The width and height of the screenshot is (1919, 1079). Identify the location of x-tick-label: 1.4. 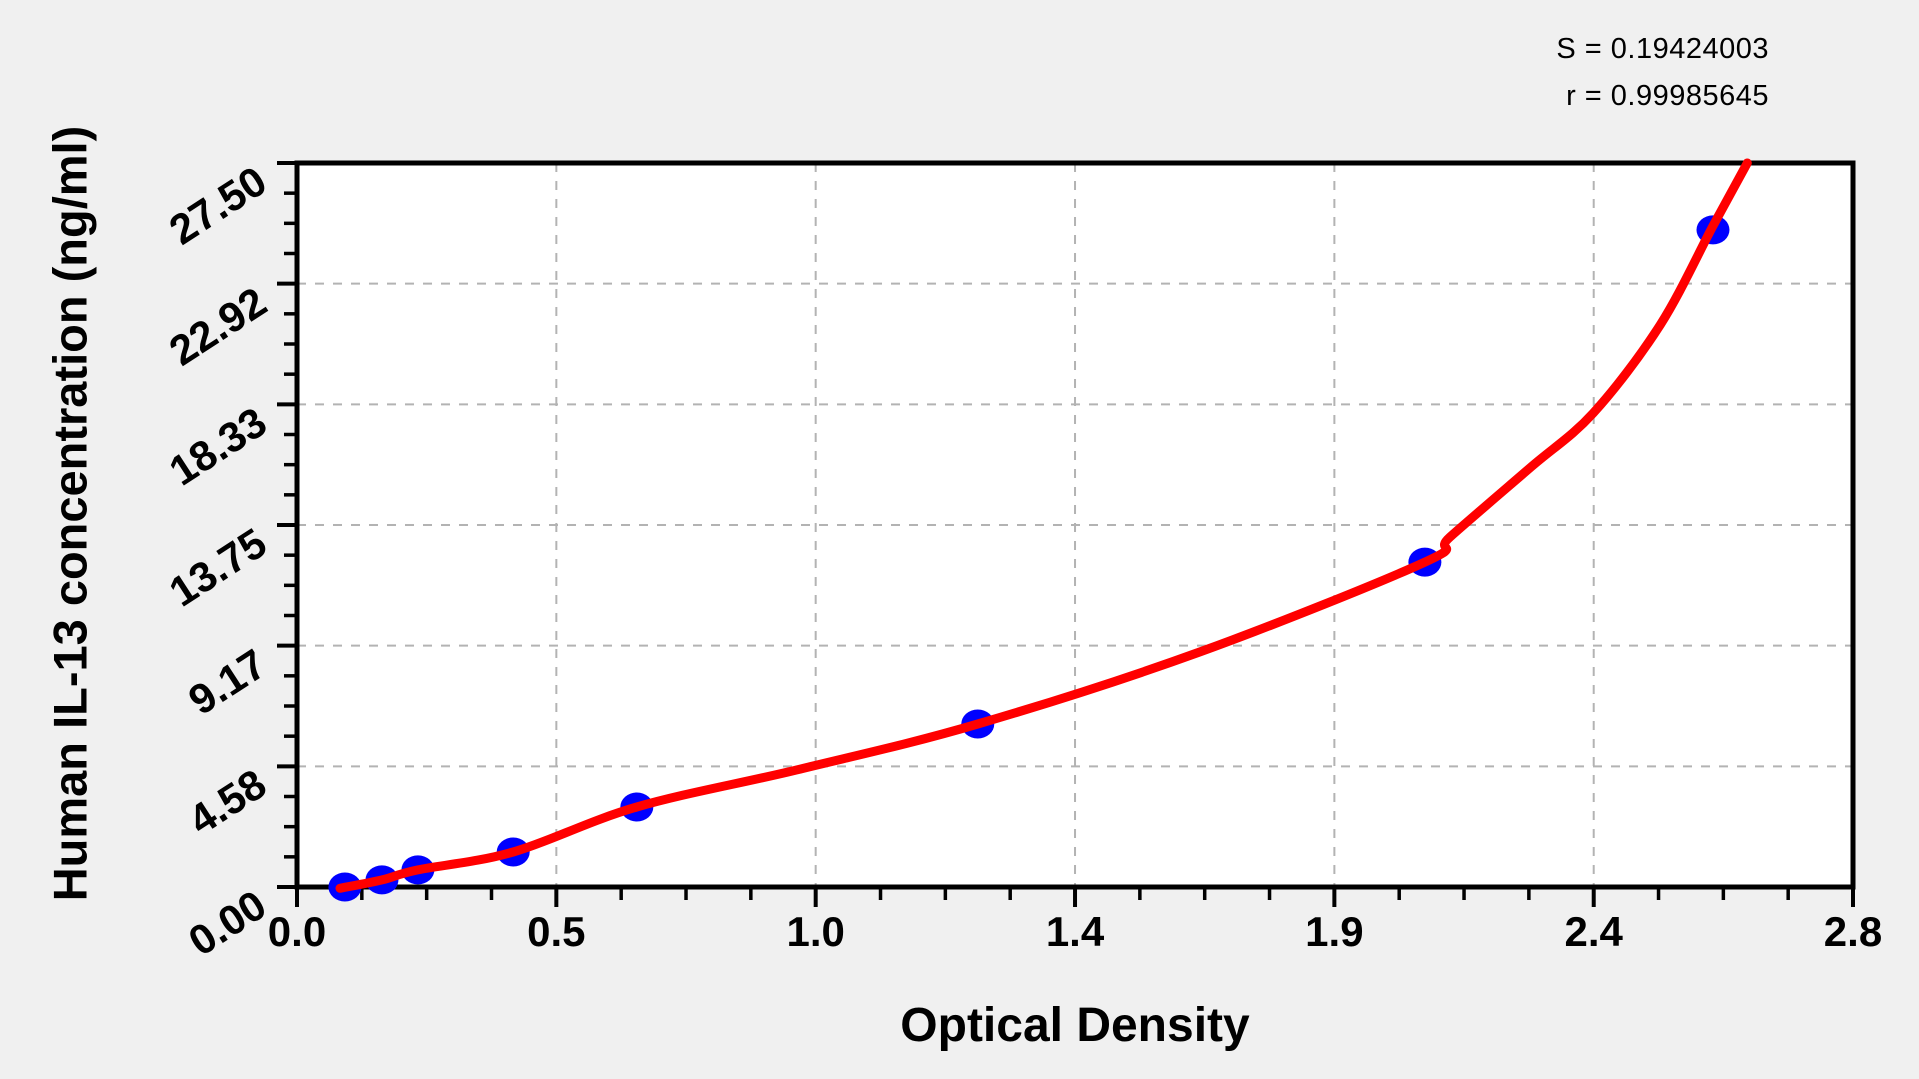
(1075, 931).